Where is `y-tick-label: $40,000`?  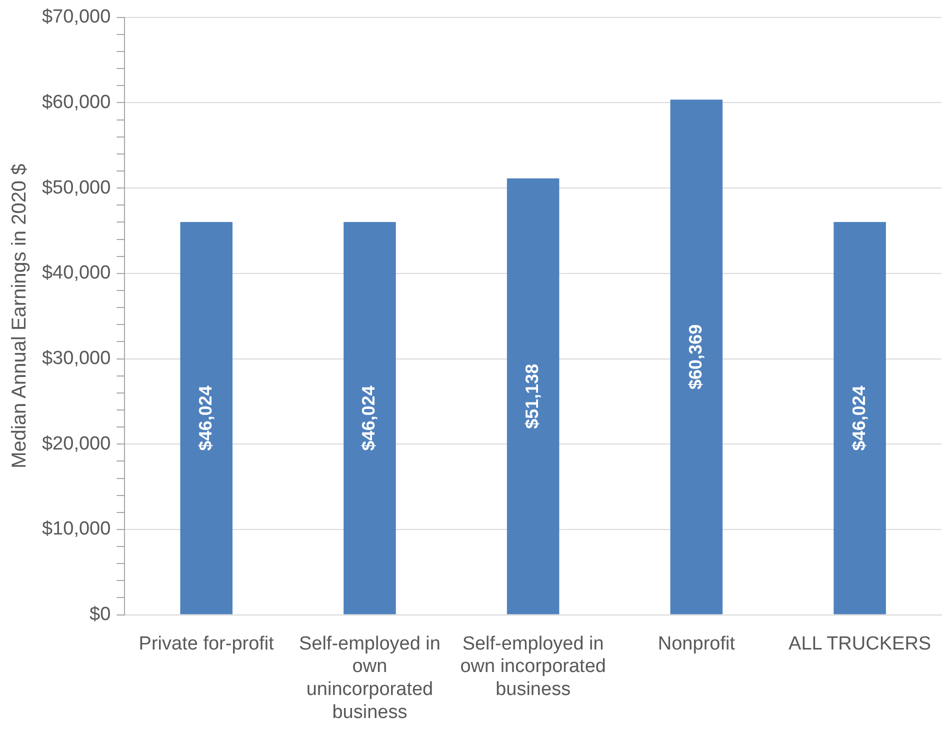
y-tick-label: $40,000 is located at coordinates (76, 273).